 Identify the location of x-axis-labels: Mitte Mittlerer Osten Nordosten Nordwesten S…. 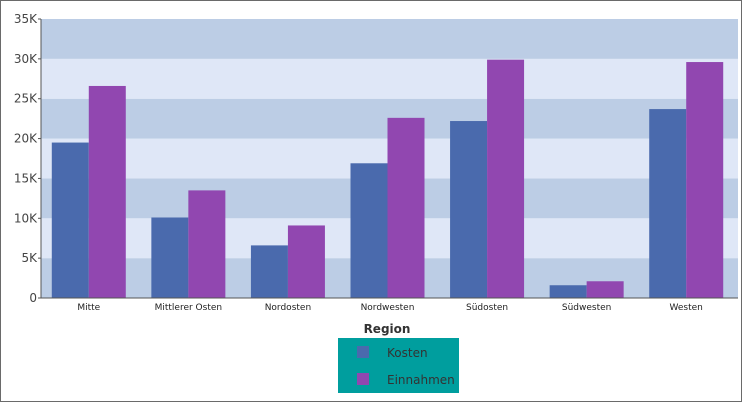
(390, 308).